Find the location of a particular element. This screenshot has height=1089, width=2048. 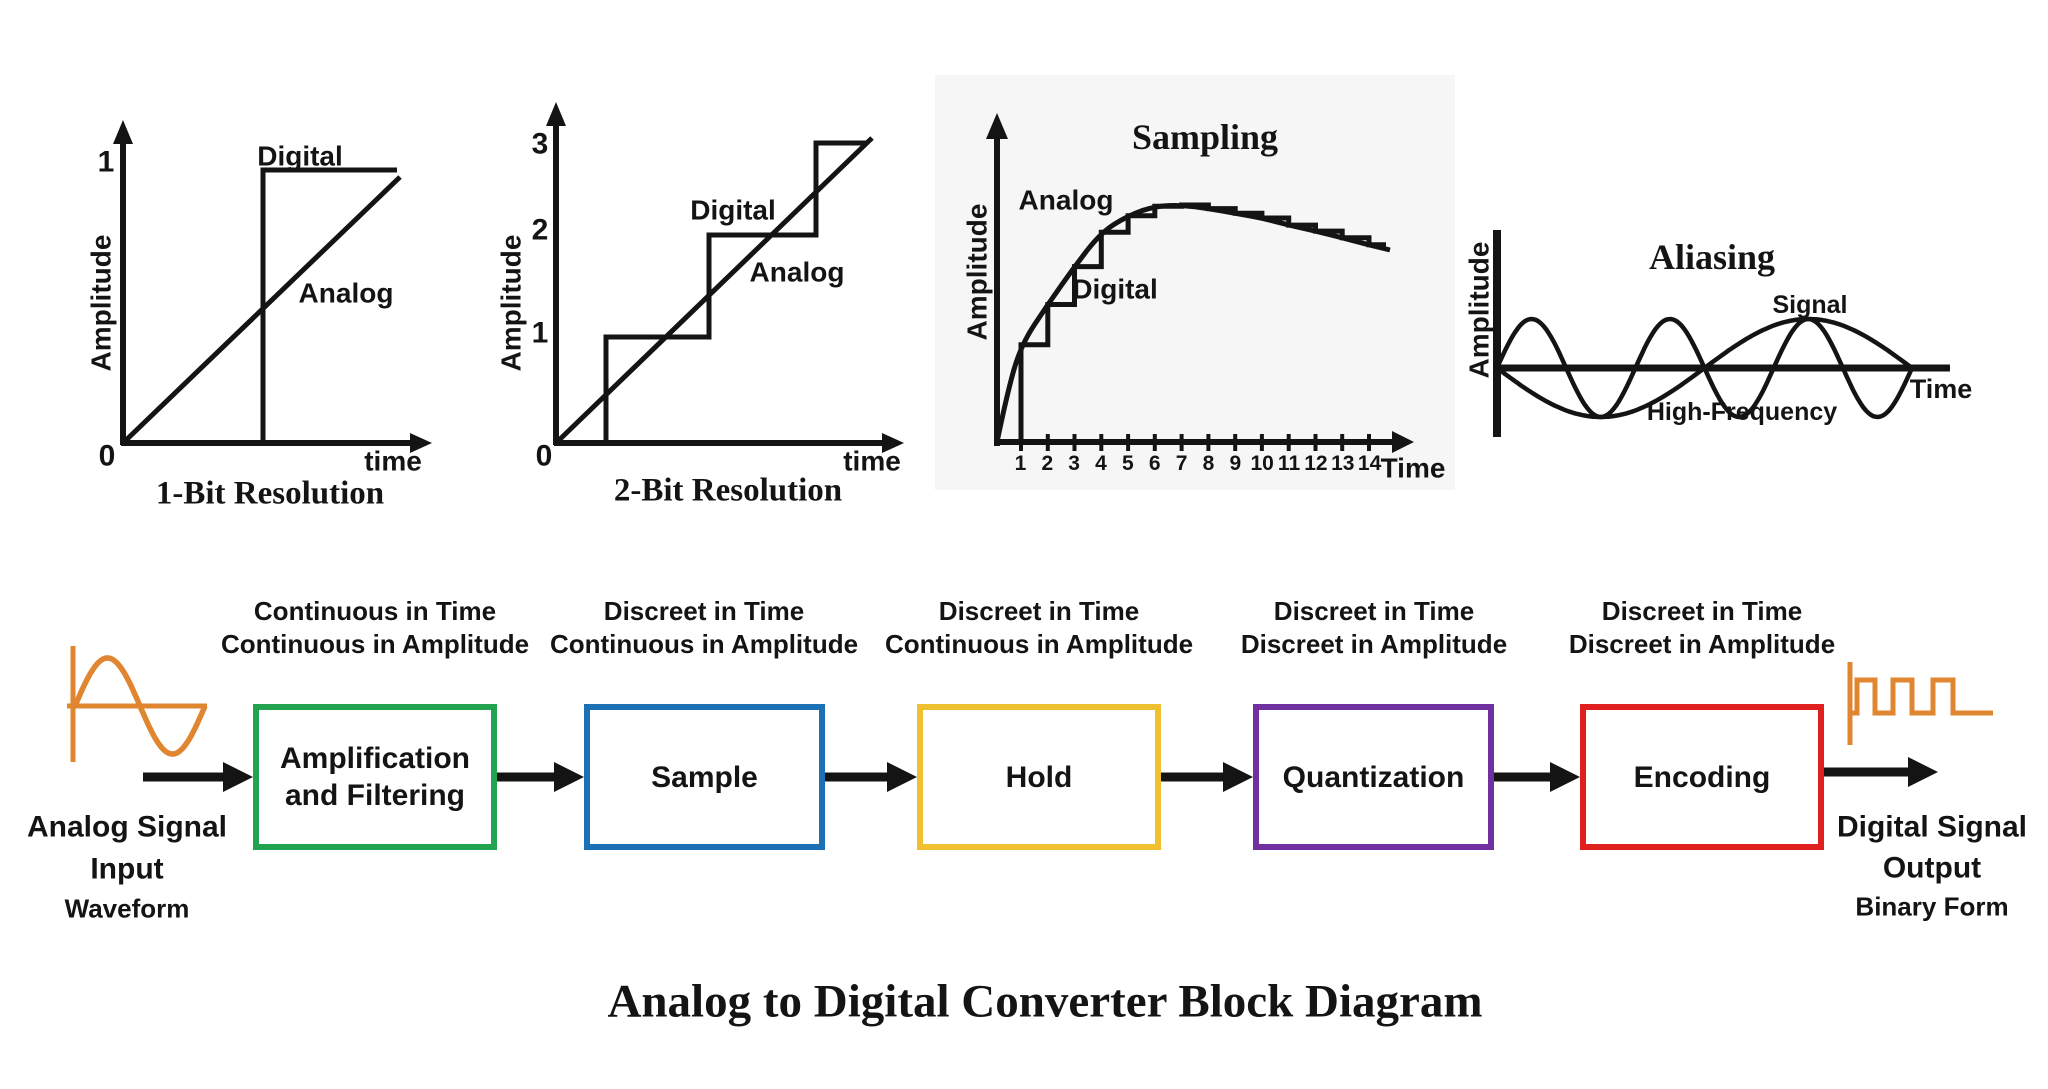

aliasing-high-frequency-label: High-Frequency is located at coordinates (1742, 411).